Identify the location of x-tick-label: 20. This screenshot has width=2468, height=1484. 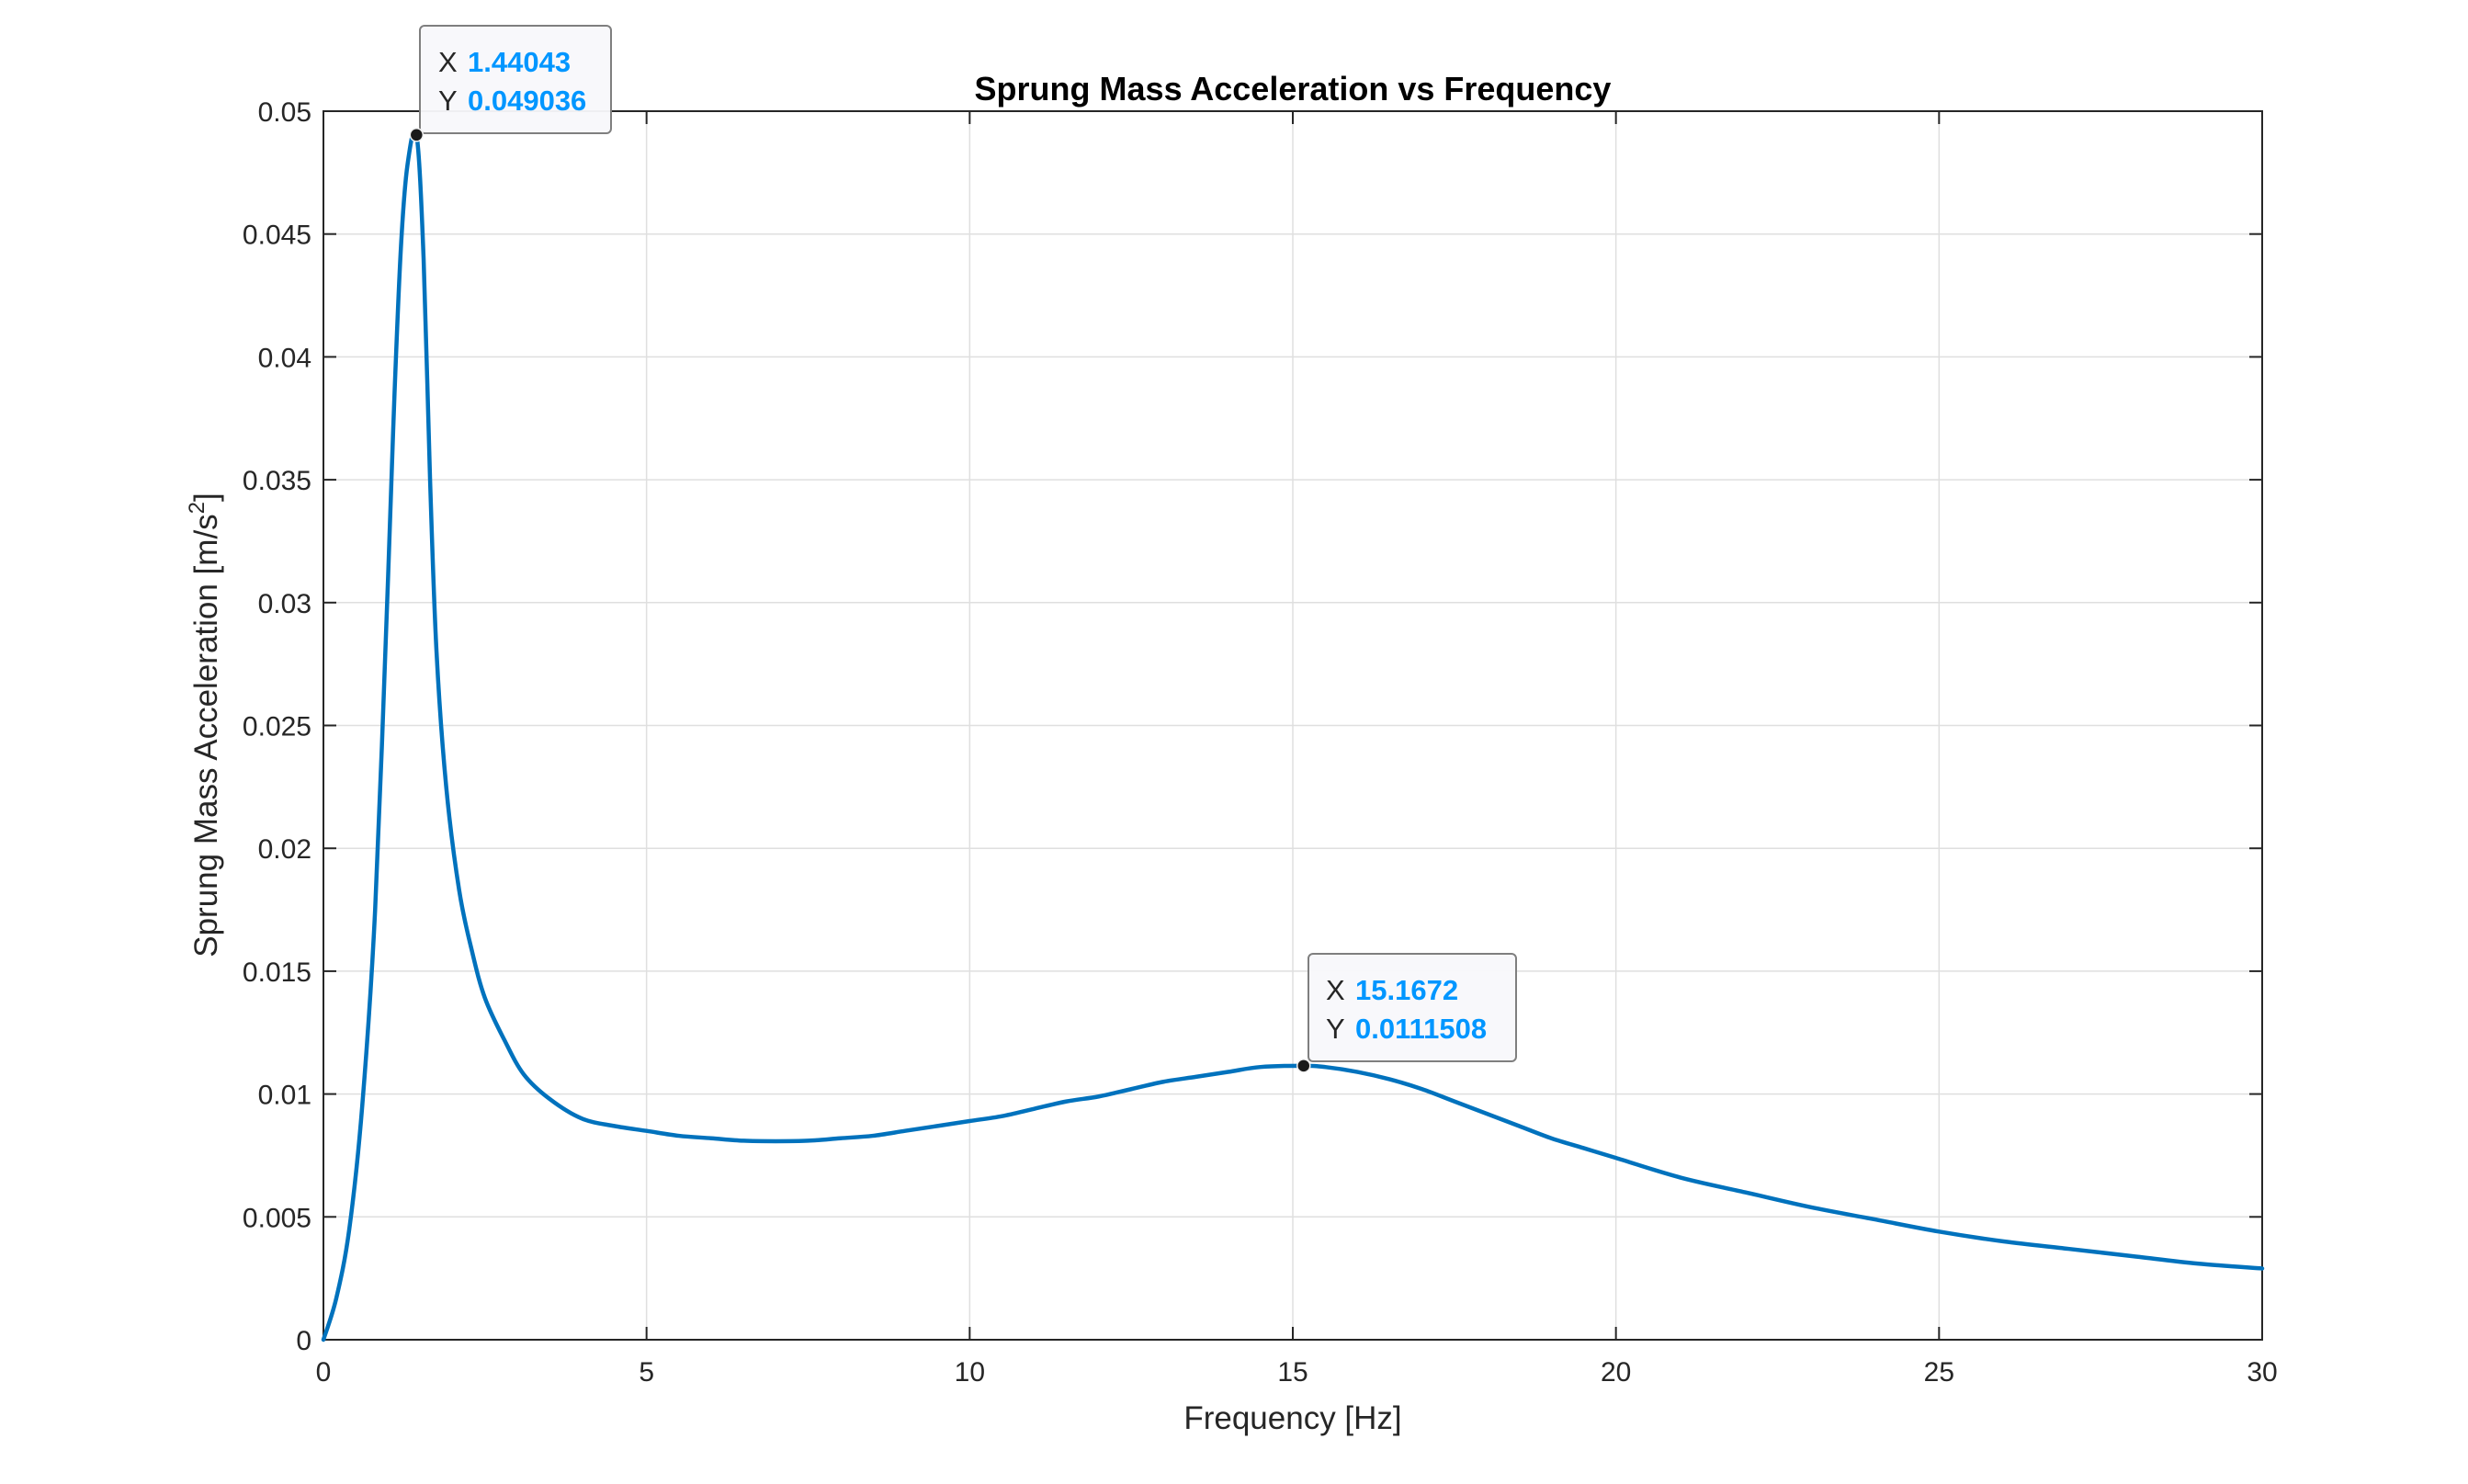
(1616, 1372).